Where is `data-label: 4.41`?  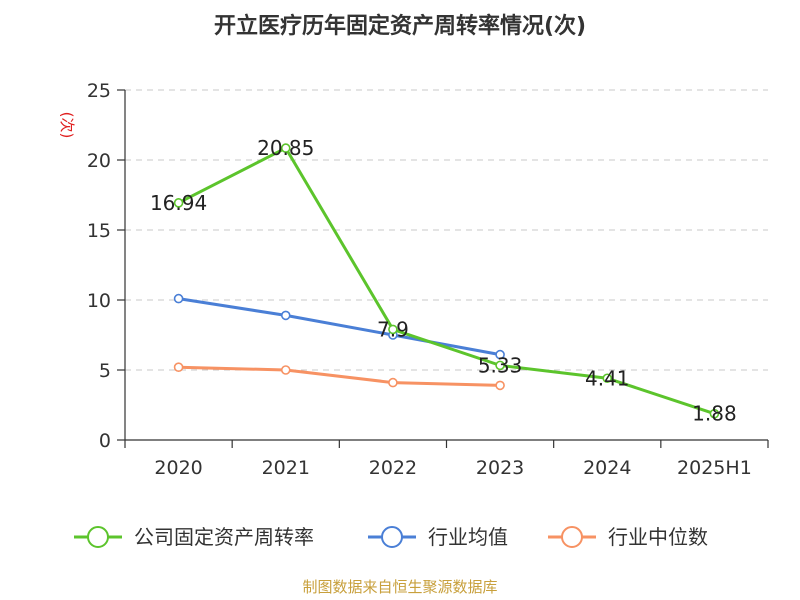
data-label: 4.41 is located at coordinates (607, 378).